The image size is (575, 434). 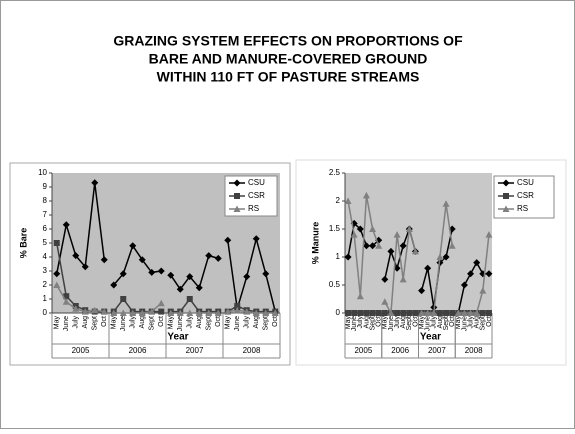 I want to click on plot-area, so click(x=418, y=243).